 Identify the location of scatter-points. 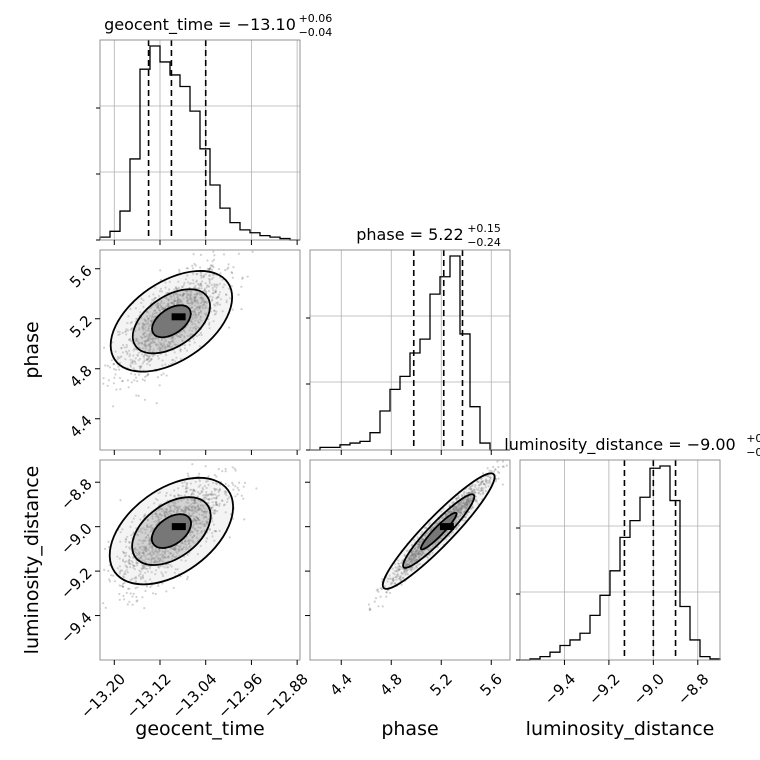
(437, 536).